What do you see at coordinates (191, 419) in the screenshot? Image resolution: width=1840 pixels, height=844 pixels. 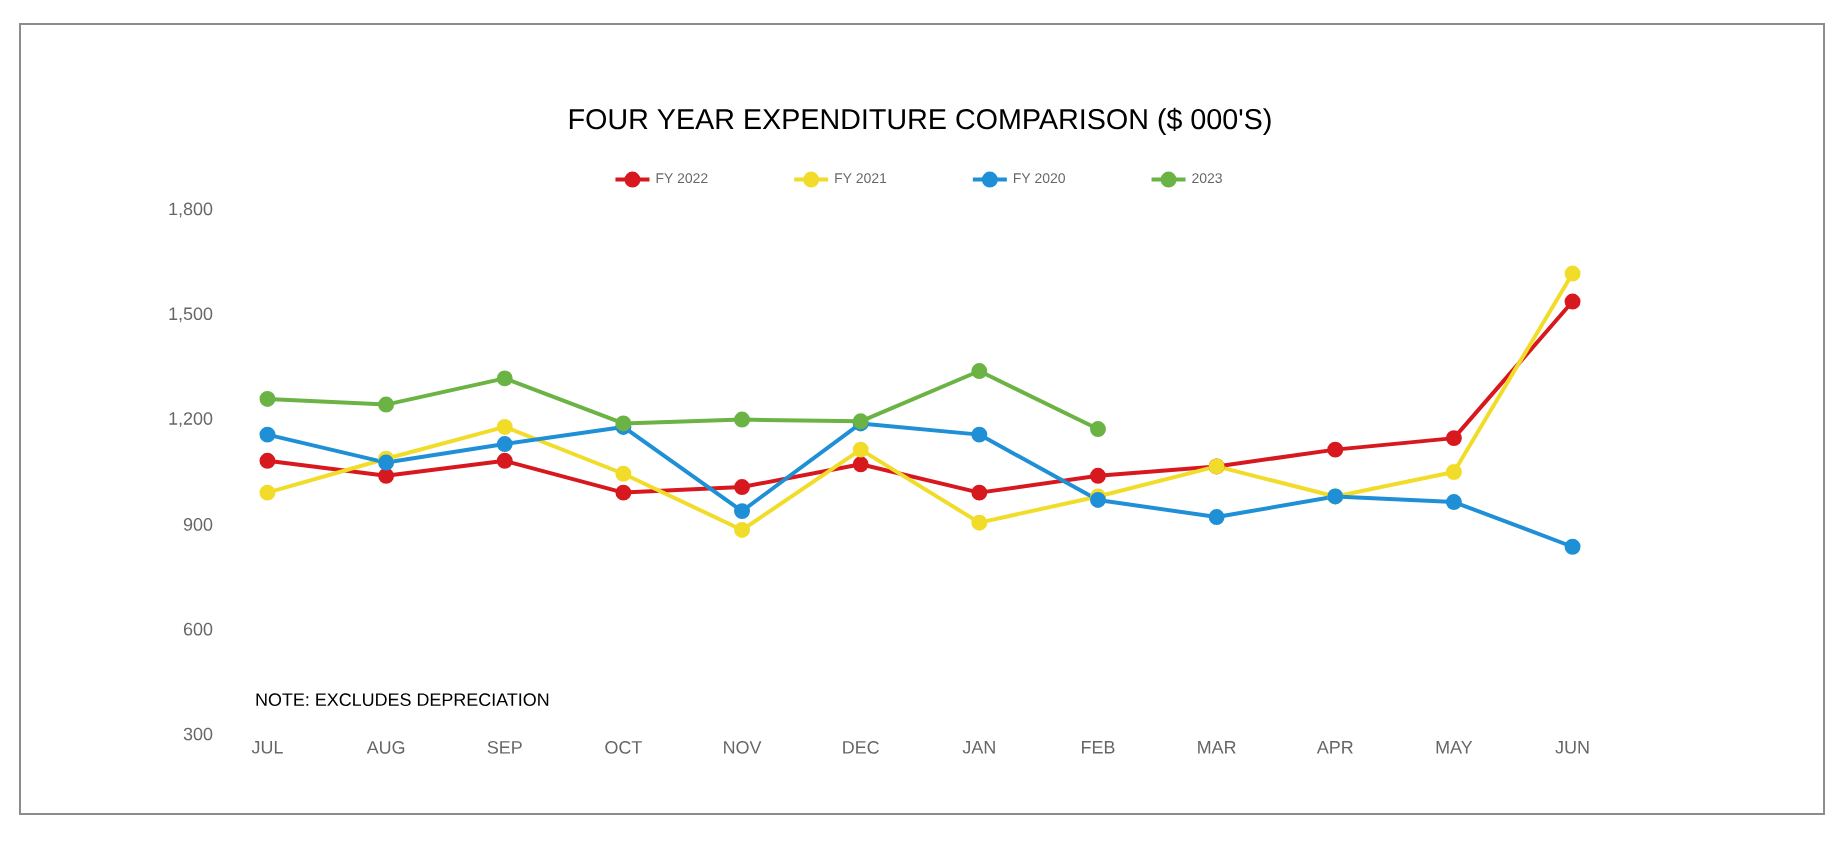 I see `y-tick-label: 1,200` at bounding box center [191, 419].